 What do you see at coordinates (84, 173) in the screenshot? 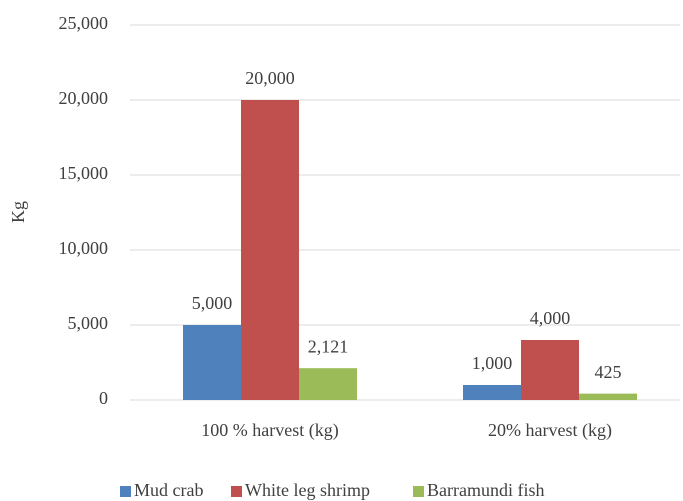
I see `y-tick-label: 15,000` at bounding box center [84, 173].